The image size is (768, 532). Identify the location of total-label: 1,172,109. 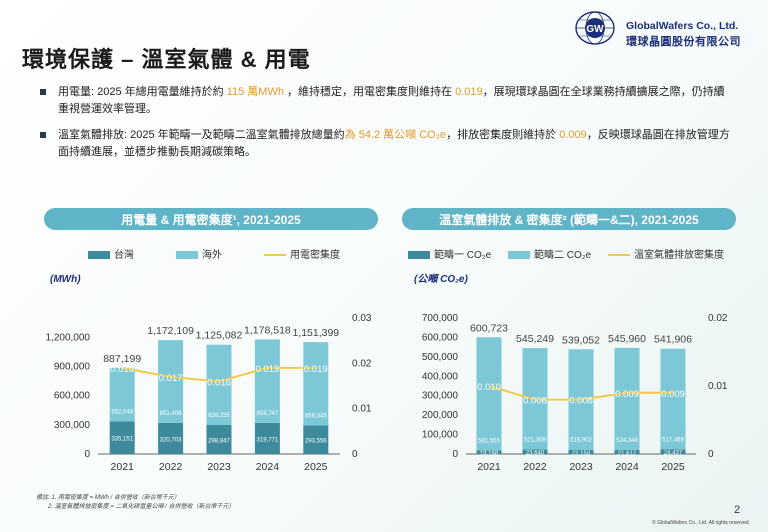
(170, 331).